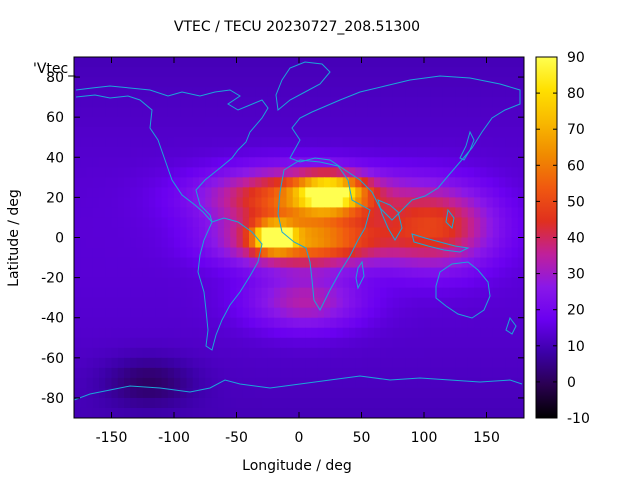 The width and height of the screenshot is (640, 480). I want to click on coastline-south-america, so click(230, 284).